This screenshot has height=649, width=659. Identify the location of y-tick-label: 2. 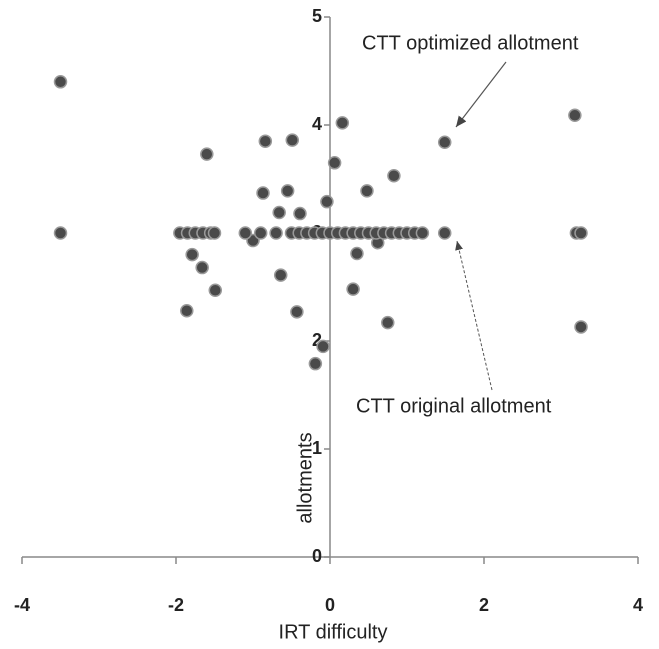
(317, 340).